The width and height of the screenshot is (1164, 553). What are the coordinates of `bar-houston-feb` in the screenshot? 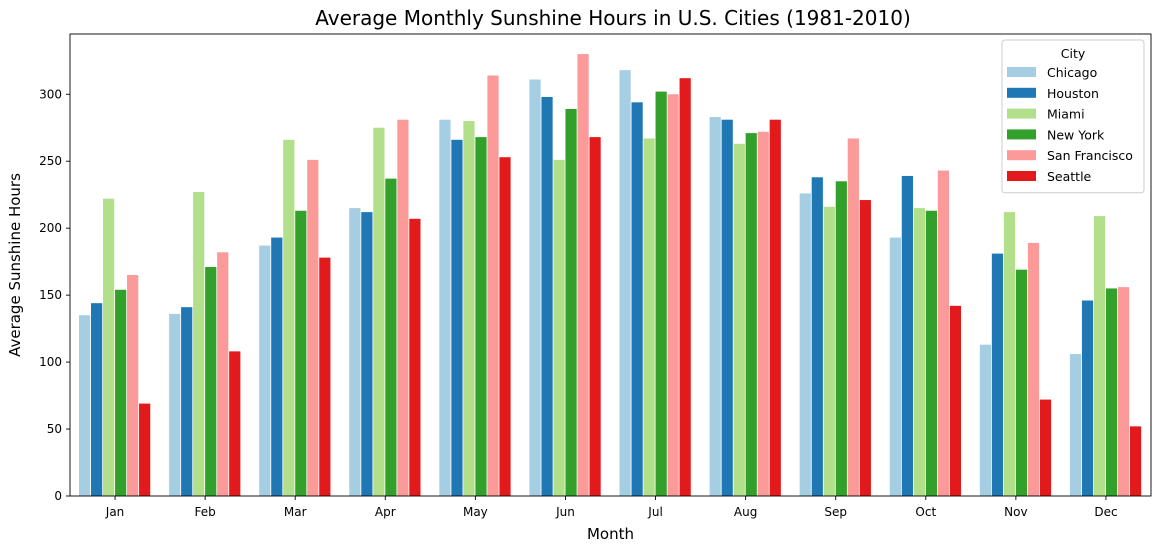 It's located at (187, 401).